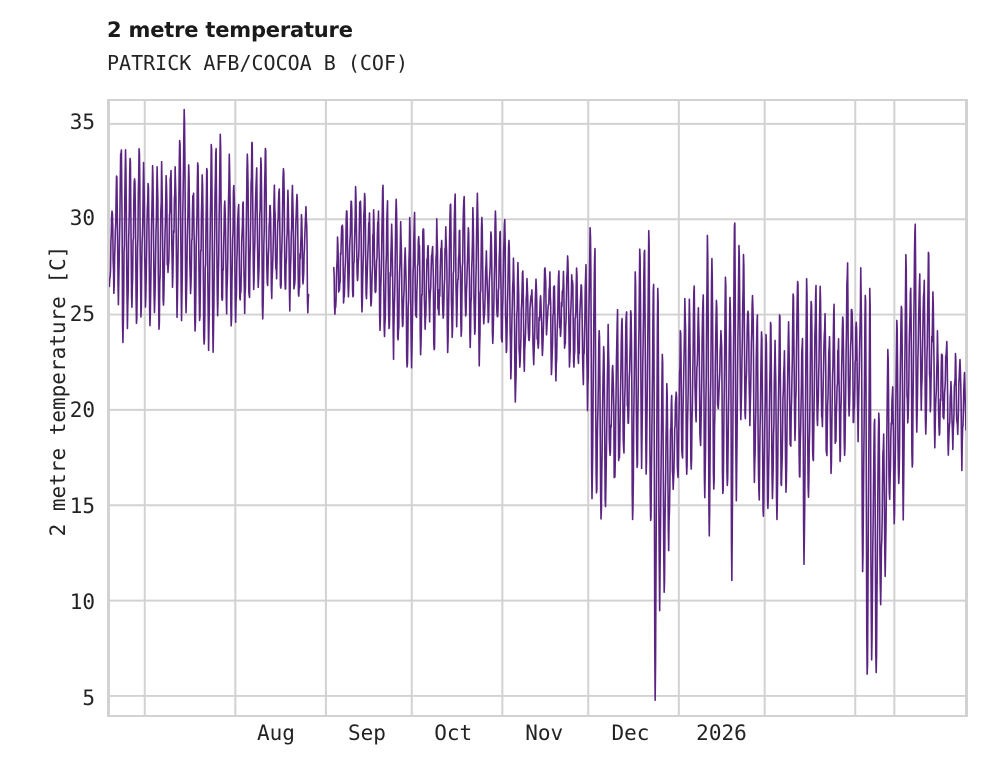  Describe the element at coordinates (47, 391) in the screenshot. I see `y-axis-tick-labels: 35 30 25 20 15 10 5` at that location.